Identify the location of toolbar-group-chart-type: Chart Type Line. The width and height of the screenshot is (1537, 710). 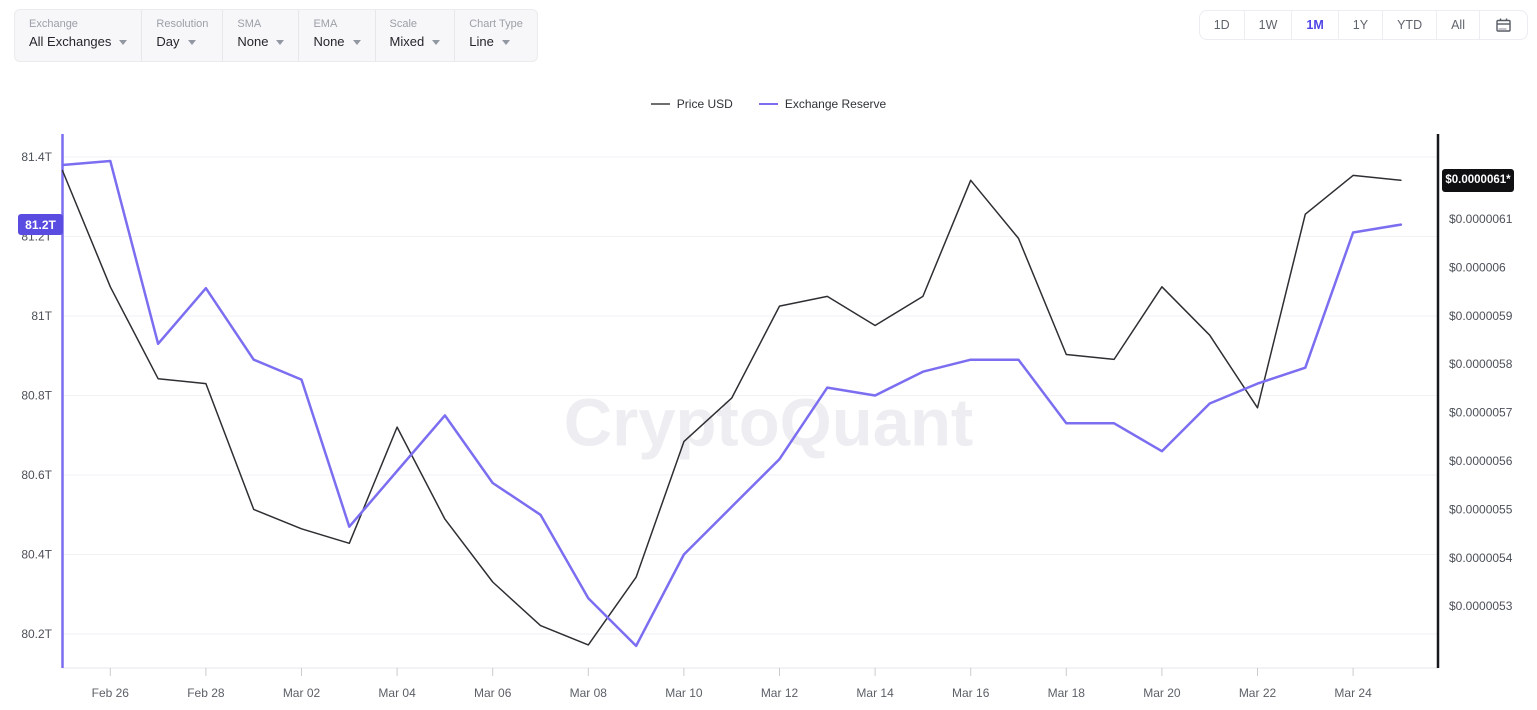
(496, 35).